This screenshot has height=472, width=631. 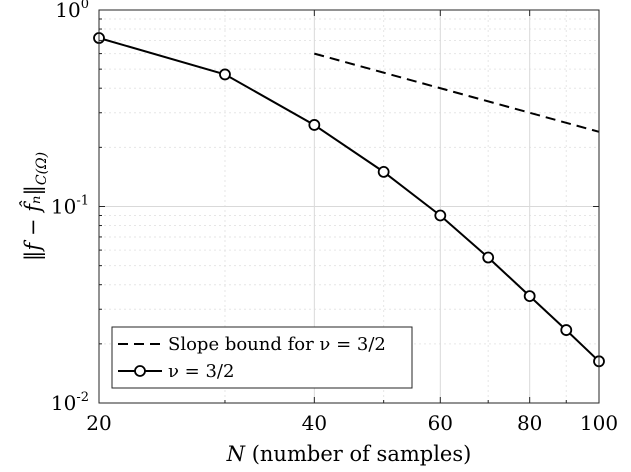 I want to click on y-tick-exponent: -1, so click(x=82, y=201).